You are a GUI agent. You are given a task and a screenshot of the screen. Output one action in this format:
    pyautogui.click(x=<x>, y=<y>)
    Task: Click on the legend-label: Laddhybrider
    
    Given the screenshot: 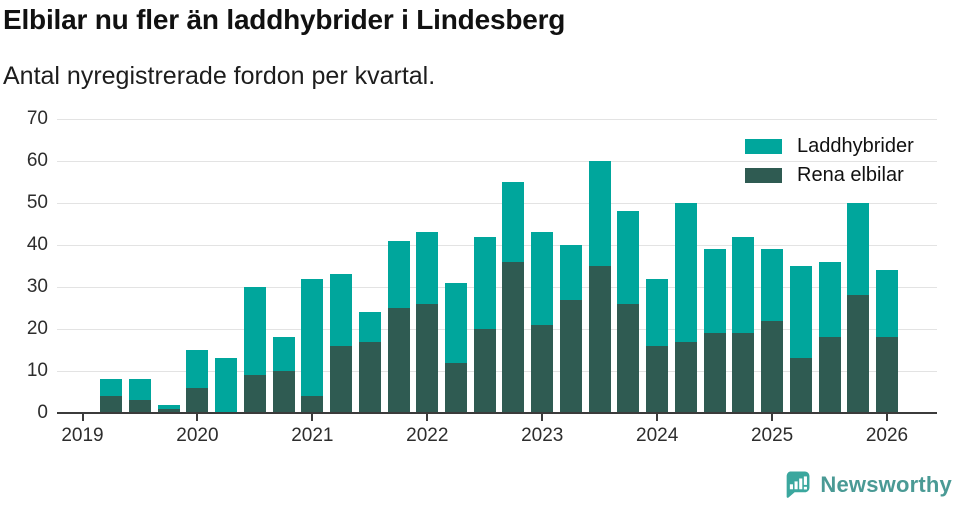 What is the action you would take?
    pyautogui.click(x=855, y=146)
    